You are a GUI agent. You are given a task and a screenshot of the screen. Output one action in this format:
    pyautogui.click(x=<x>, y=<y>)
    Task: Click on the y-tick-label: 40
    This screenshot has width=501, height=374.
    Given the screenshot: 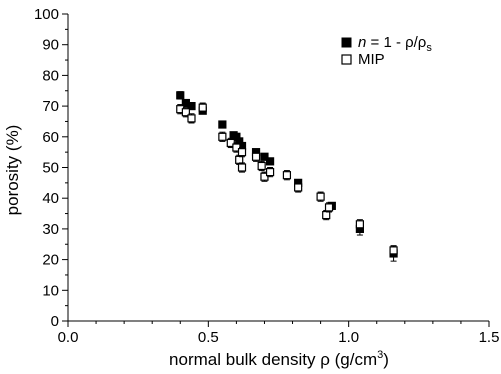 What is the action you would take?
    pyautogui.click(x=50, y=198)
    